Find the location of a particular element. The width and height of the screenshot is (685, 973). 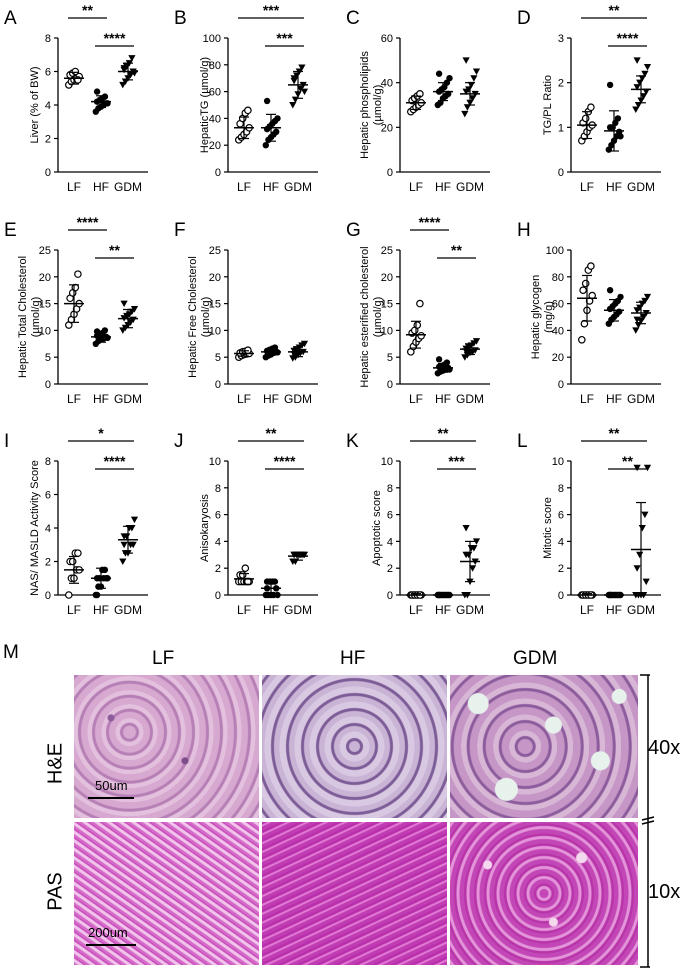

scalebar-label-pas: 200um is located at coordinates (108, 932).